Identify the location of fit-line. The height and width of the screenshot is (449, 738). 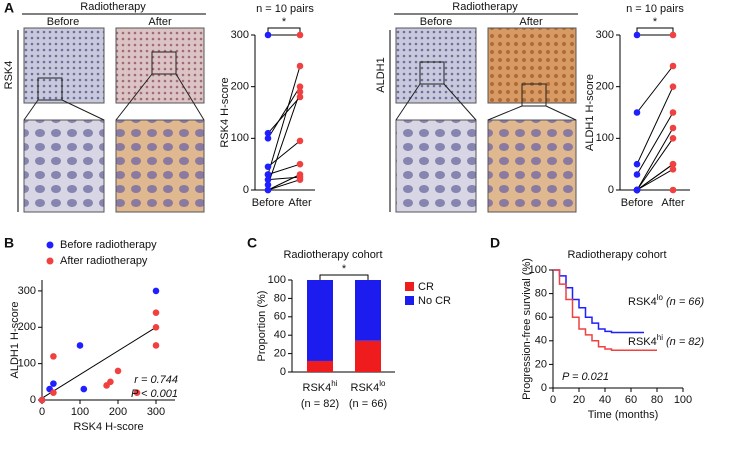
(99, 362).